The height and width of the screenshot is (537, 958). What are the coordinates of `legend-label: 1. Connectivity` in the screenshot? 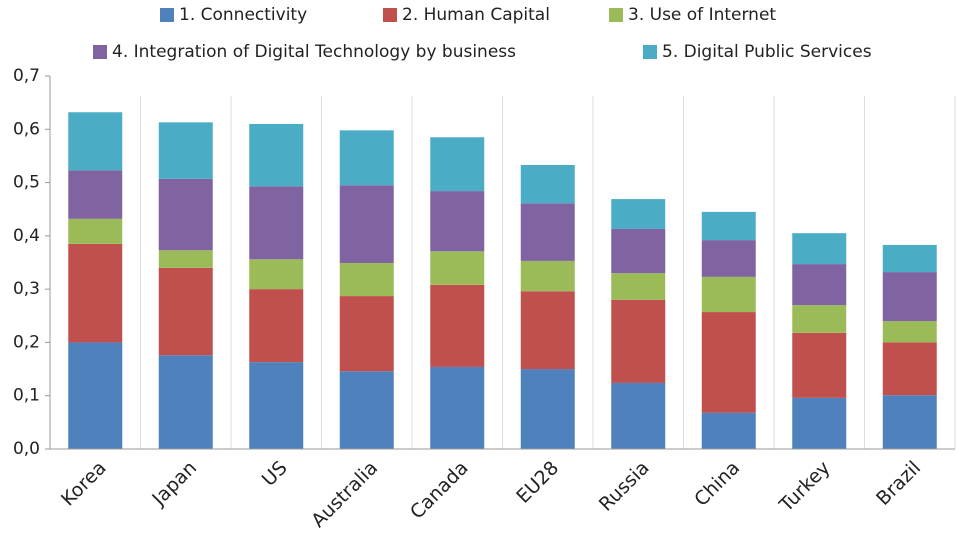 It's located at (243, 15).